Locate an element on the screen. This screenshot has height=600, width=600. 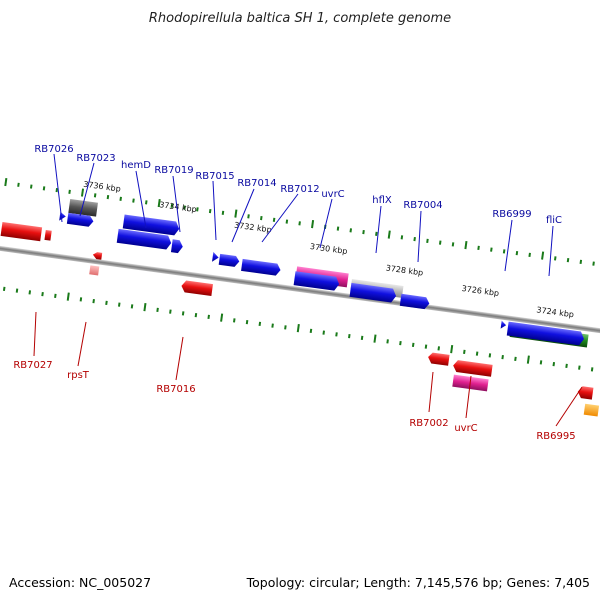
gene-label: rpsT is located at coordinates (78, 375).